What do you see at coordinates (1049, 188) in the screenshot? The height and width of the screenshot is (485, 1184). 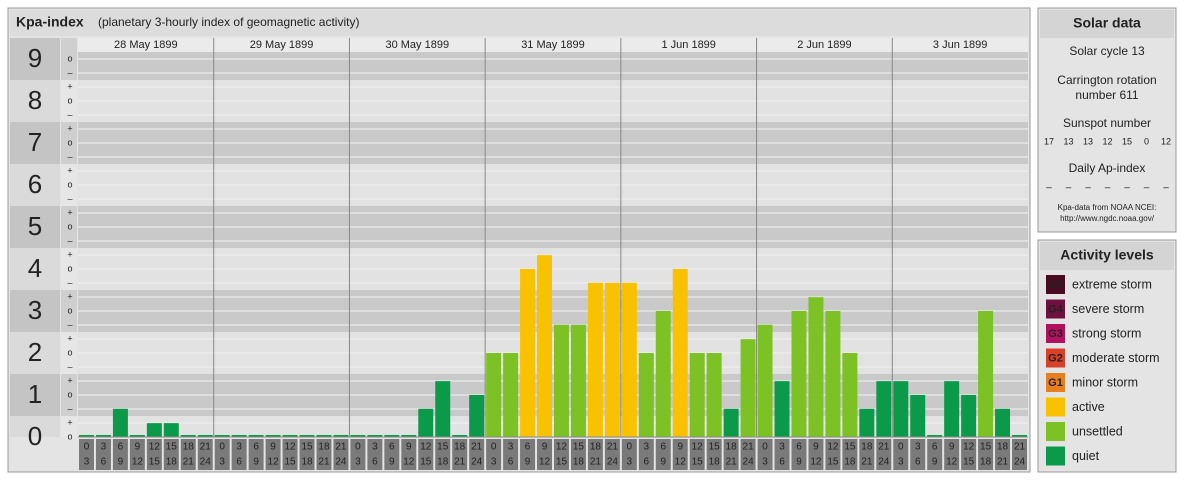 I see `ap-value: –` at bounding box center [1049, 188].